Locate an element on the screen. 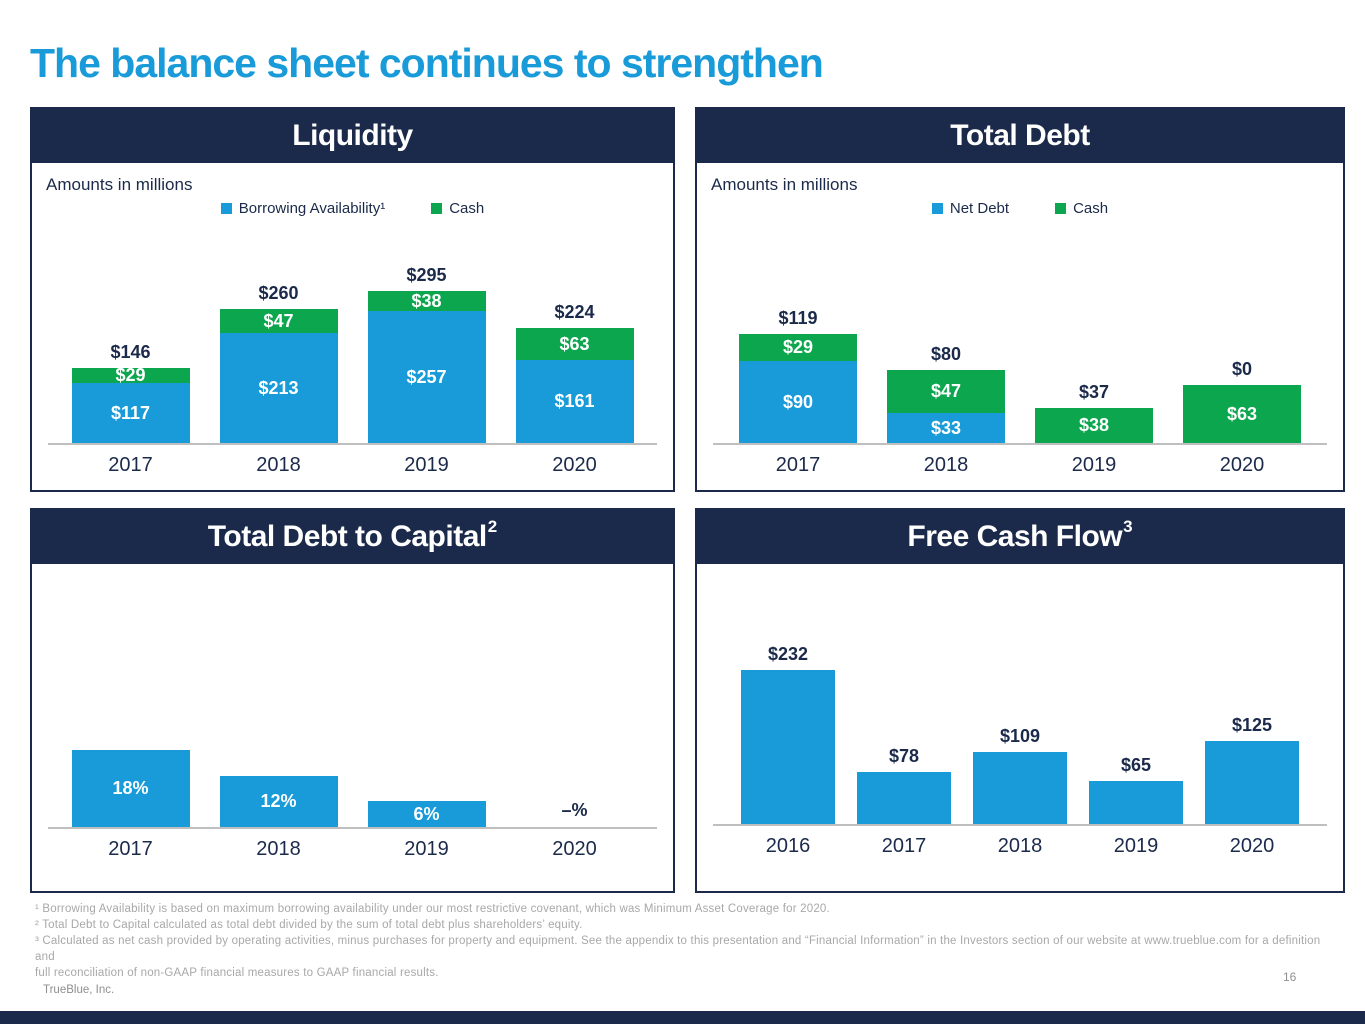 The width and height of the screenshot is (1365, 1024). bar-group-2017: 18% is located at coordinates (130, 788).